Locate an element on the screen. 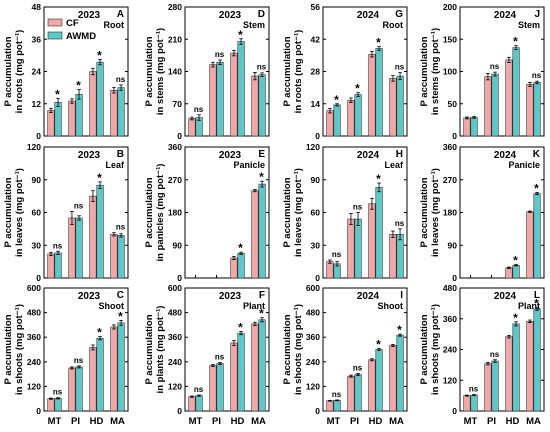 Image resolution: width=550 pixels, height=432 pixels. panel-letter: B is located at coordinates (120, 154).